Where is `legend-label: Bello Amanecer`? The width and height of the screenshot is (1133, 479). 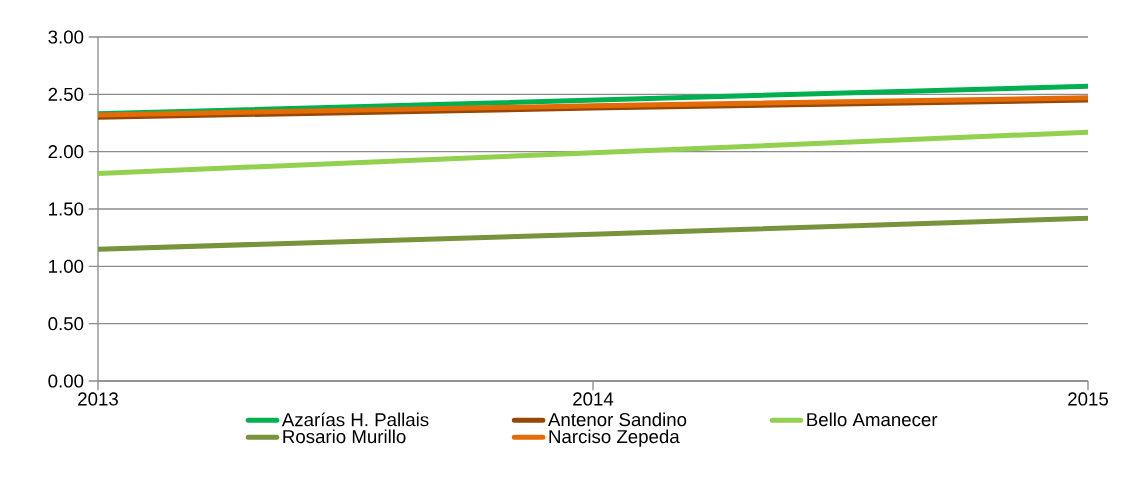 legend-label: Bello Amanecer is located at coordinates (872, 419).